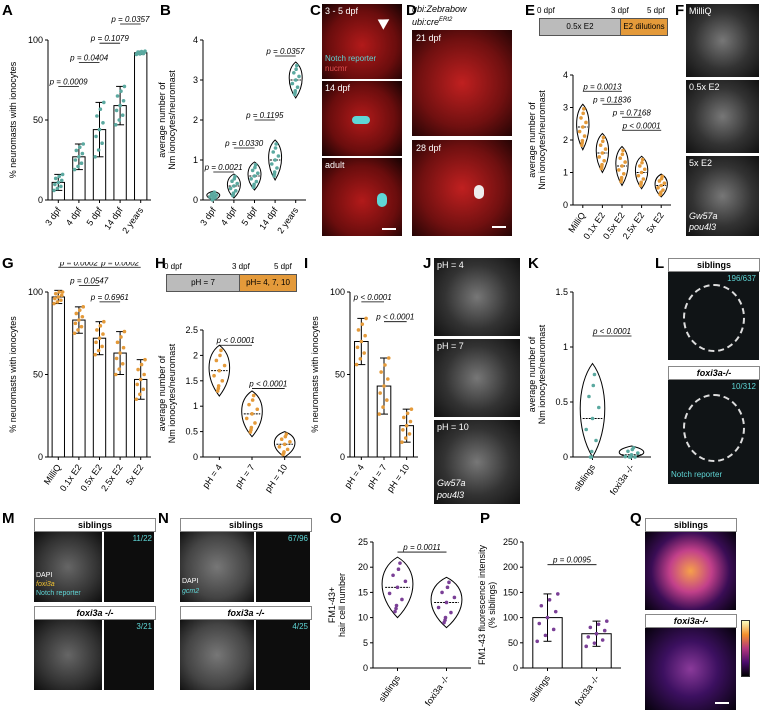  Describe the element at coordinates (134, 474) in the screenshot. I see `x-tick-label: 5x E2` at that location.